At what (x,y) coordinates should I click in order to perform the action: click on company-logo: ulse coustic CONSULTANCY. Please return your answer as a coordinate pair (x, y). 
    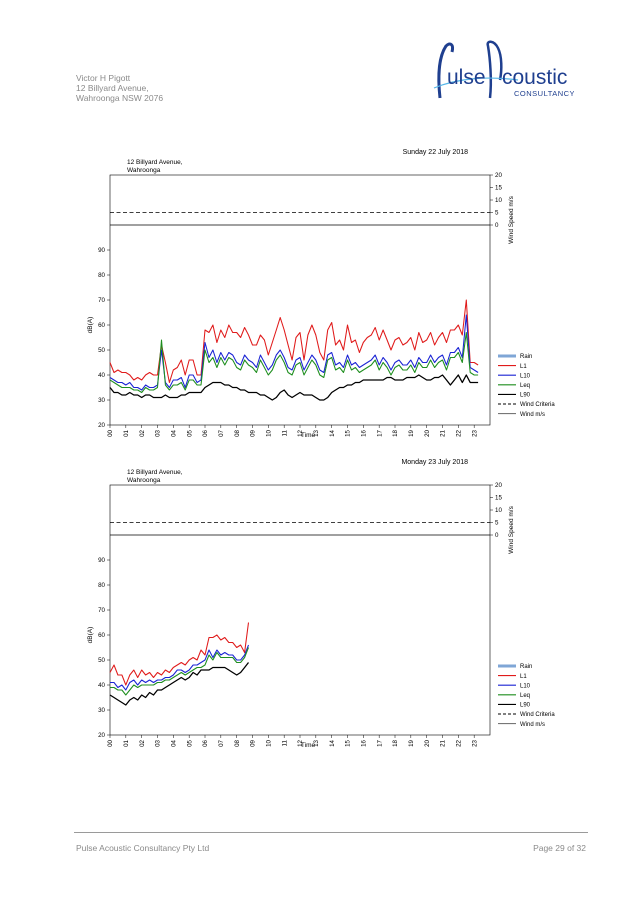
    Looking at the image, I should click on (503, 69).